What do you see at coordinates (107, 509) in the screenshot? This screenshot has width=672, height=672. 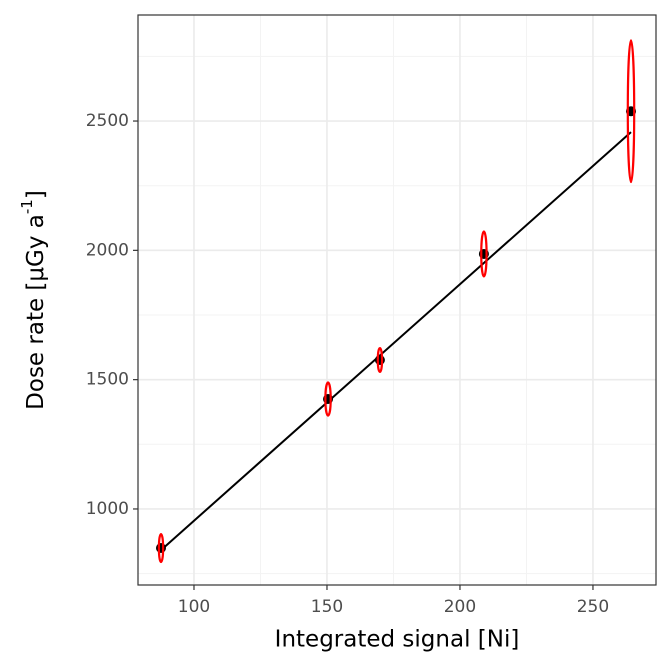 I see `y-tick-label: 1000` at bounding box center [107, 509].